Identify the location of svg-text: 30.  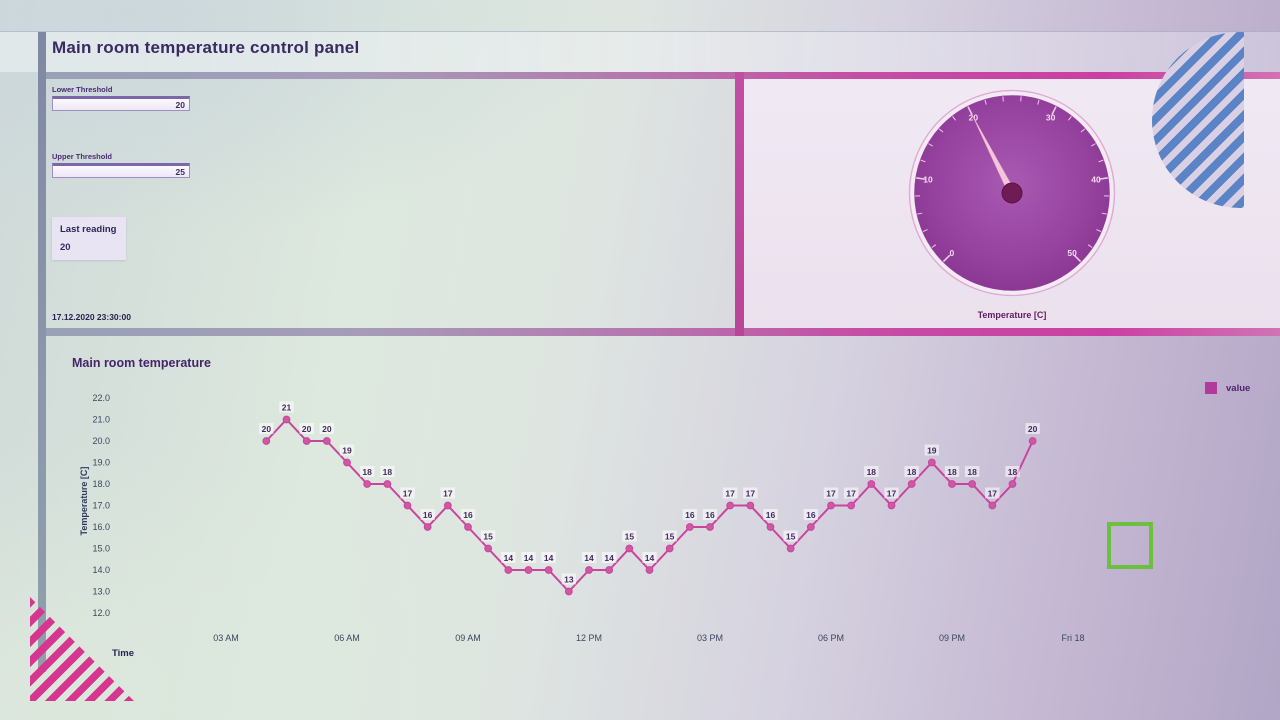
(1051, 117).